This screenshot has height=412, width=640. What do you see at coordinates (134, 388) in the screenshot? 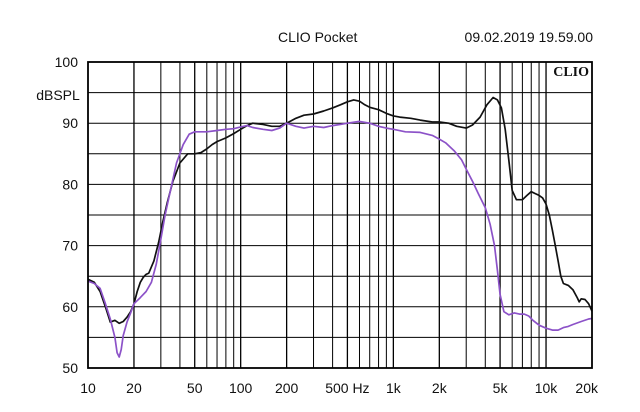
I see `x-tick-label: 20` at bounding box center [134, 388].